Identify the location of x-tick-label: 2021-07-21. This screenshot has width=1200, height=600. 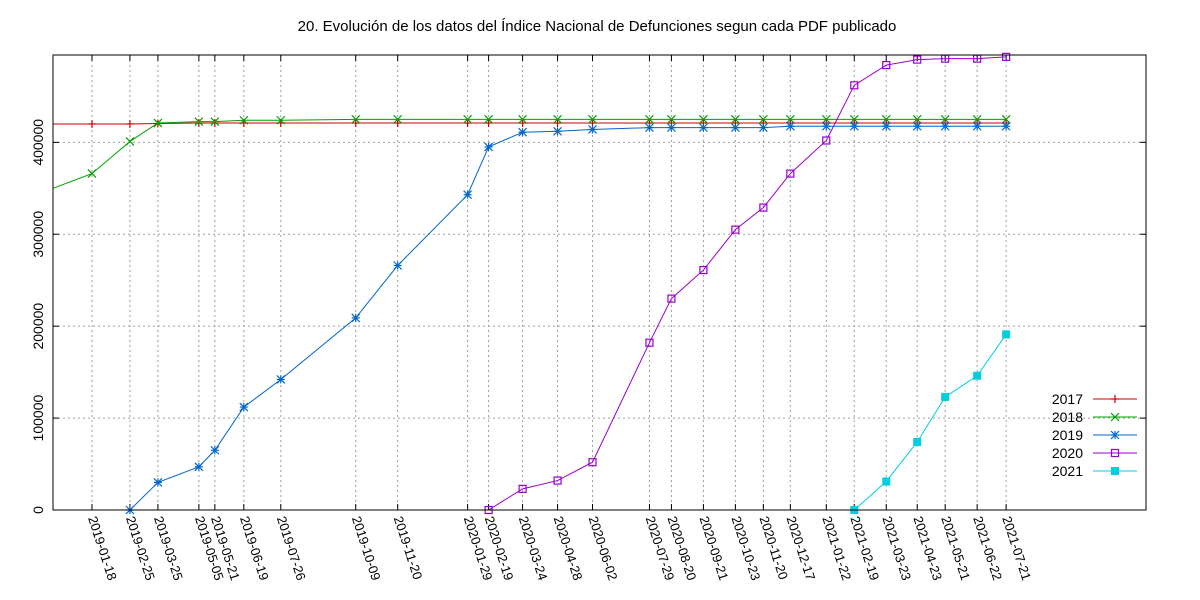
(1016, 548).